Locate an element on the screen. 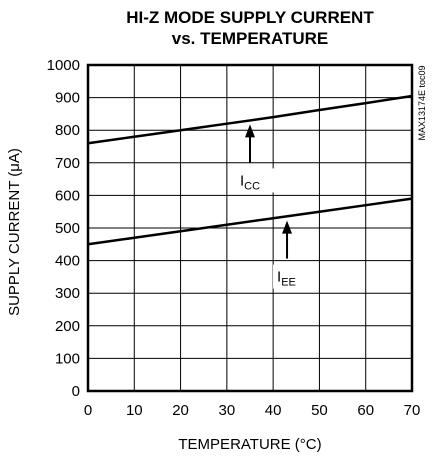  y-tick-label: 700 is located at coordinates (67, 163).